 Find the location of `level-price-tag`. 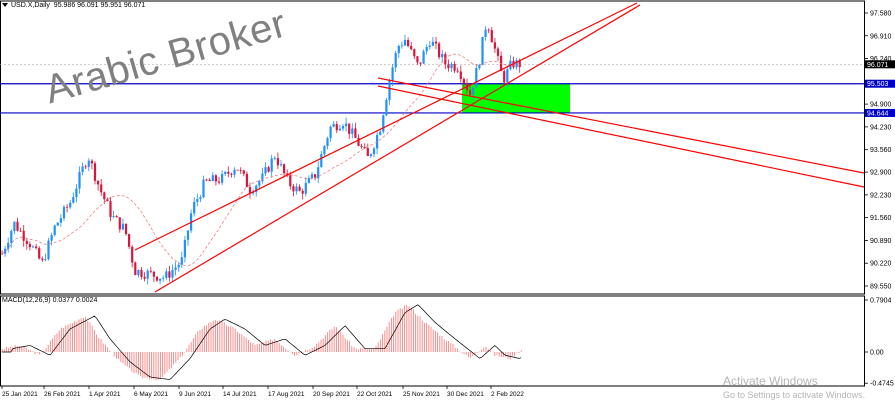

level-price-tag is located at coordinates (880, 83).